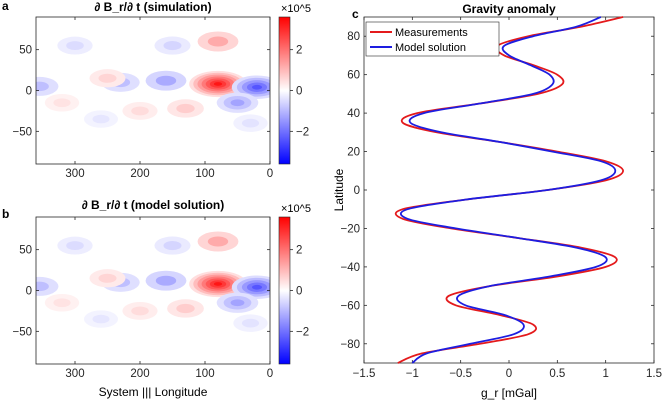 This screenshot has height=404, width=664. What do you see at coordinates (557, 374) in the screenshot?
I see `x-tick-label: 0.5` at bounding box center [557, 374].